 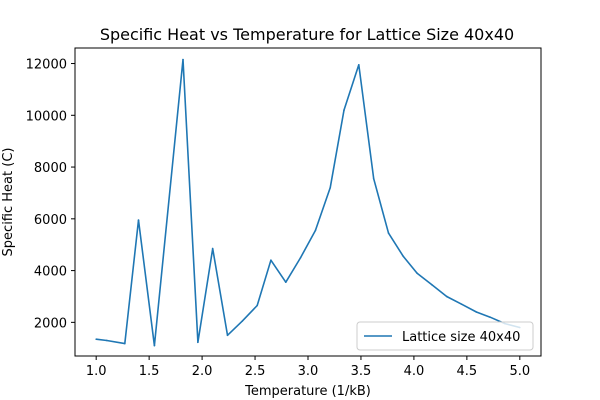 I want to click on x-tick-label: 2.5, so click(x=255, y=371).